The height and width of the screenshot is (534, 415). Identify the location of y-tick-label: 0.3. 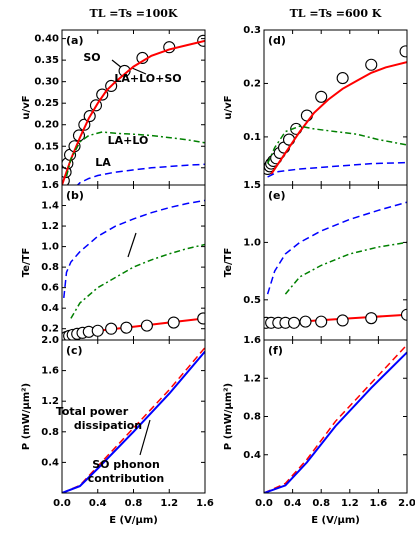
(252, 30).